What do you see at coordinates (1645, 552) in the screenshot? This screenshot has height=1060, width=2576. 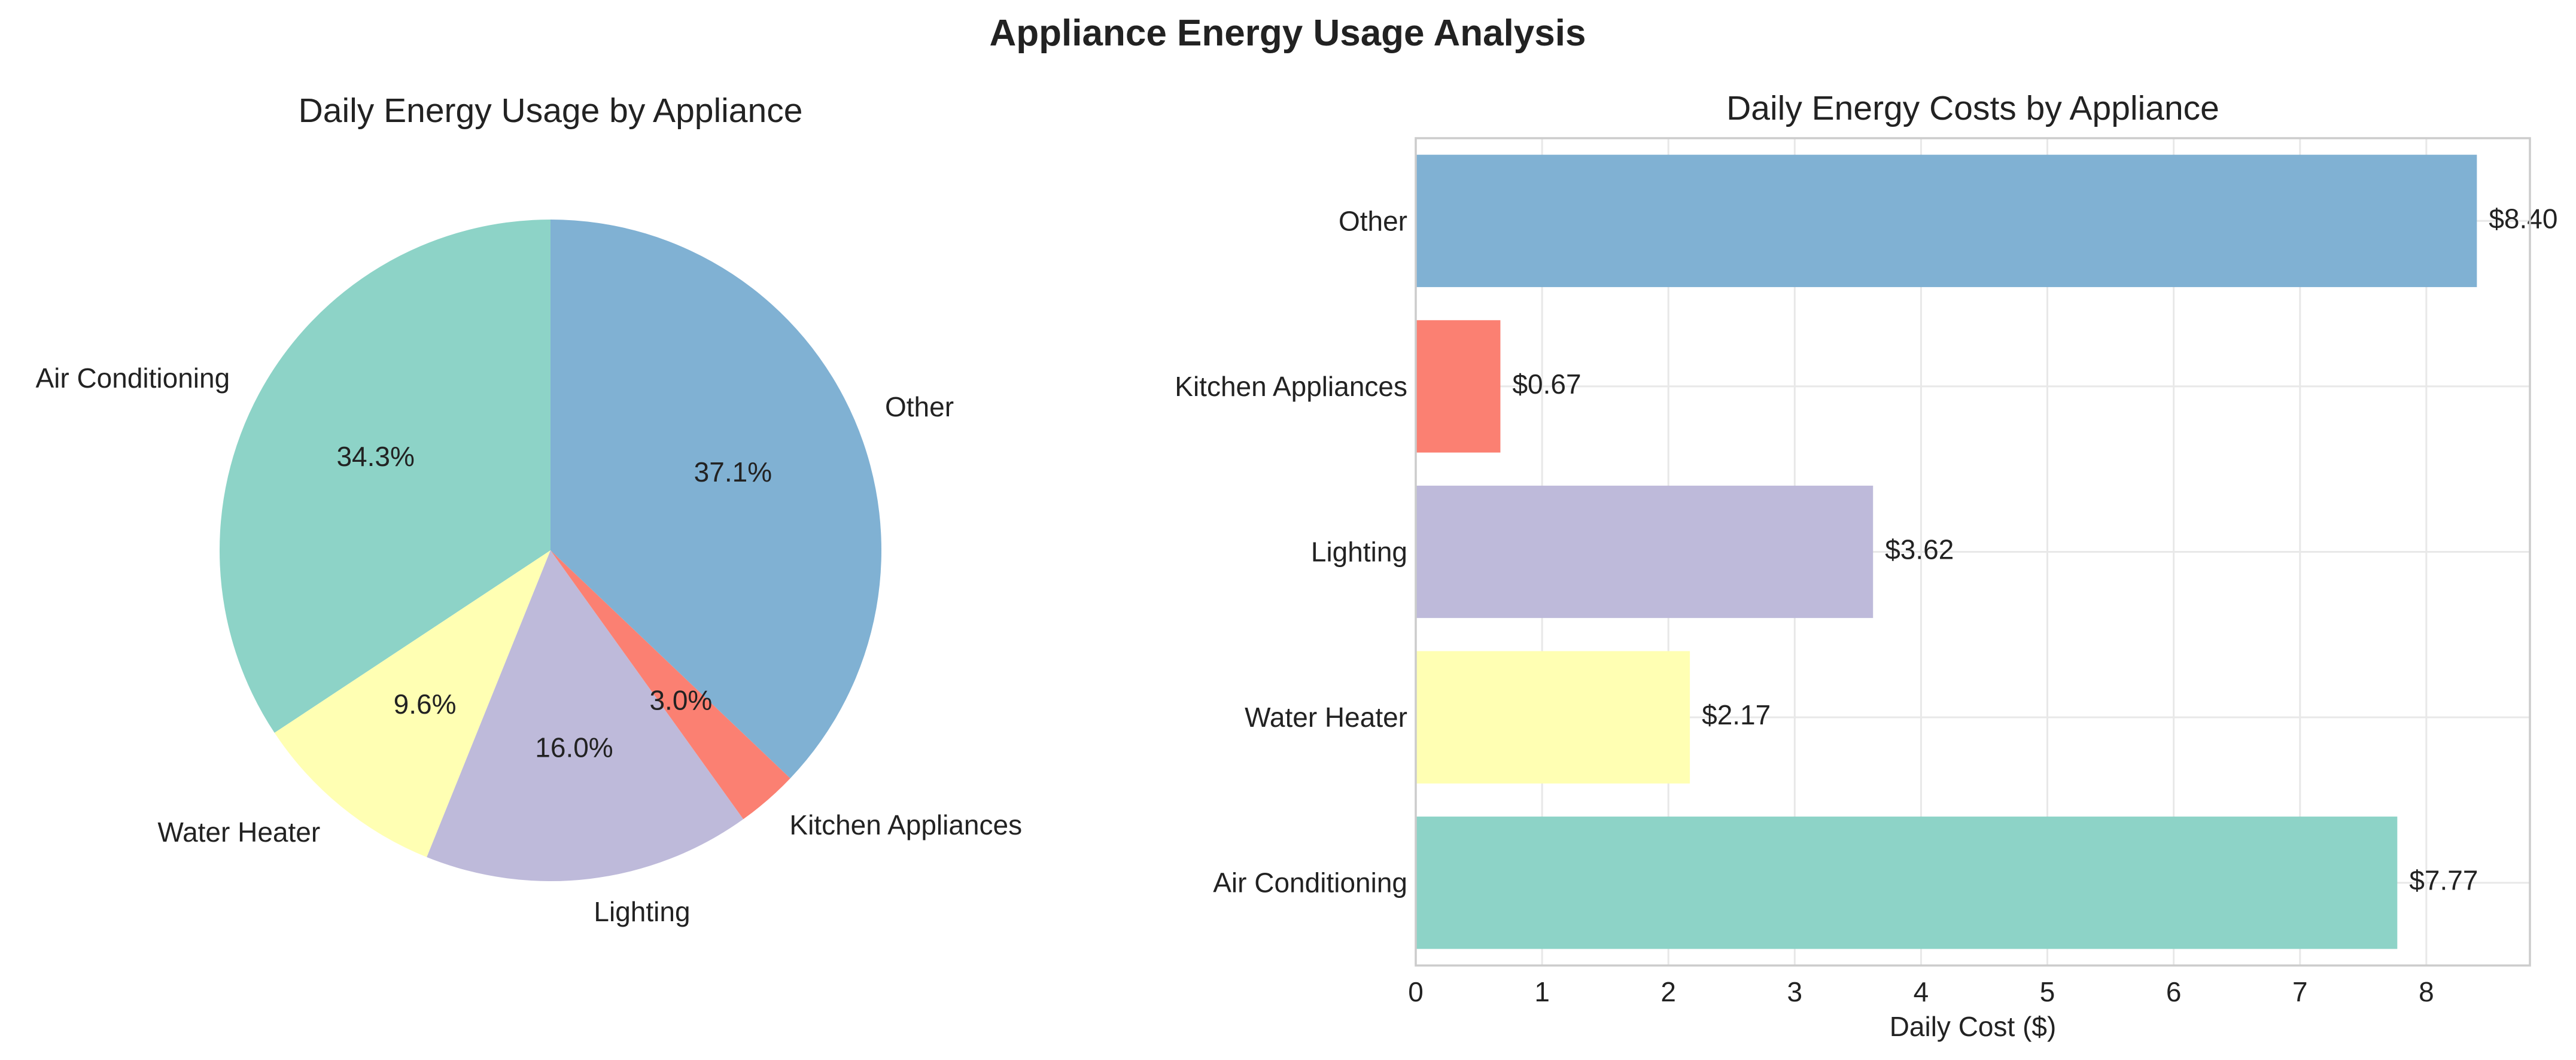 I see `bar-lighting` at bounding box center [1645, 552].